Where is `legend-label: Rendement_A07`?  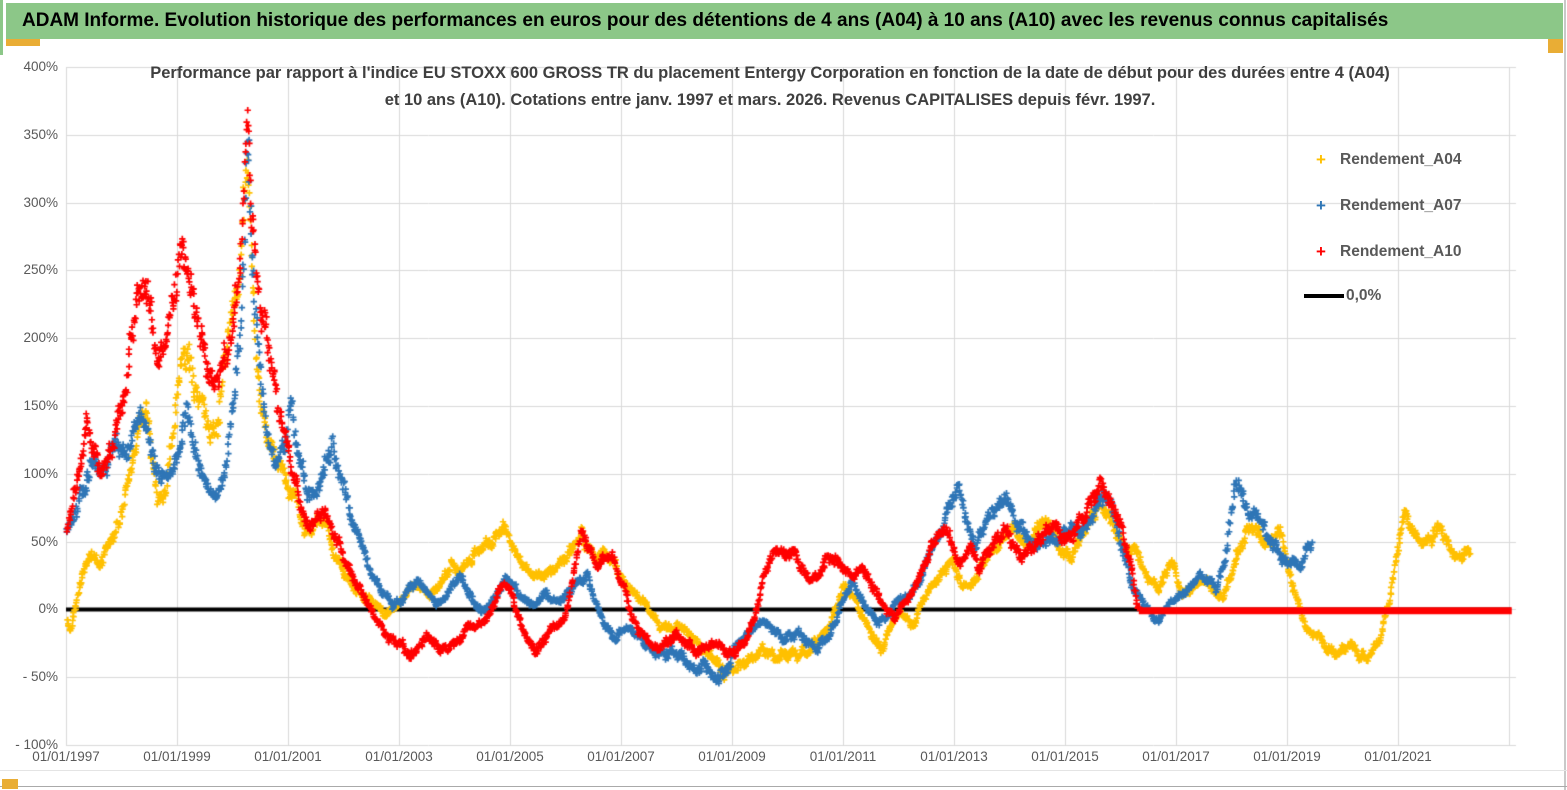 legend-label: Rendement_A07 is located at coordinates (1401, 205).